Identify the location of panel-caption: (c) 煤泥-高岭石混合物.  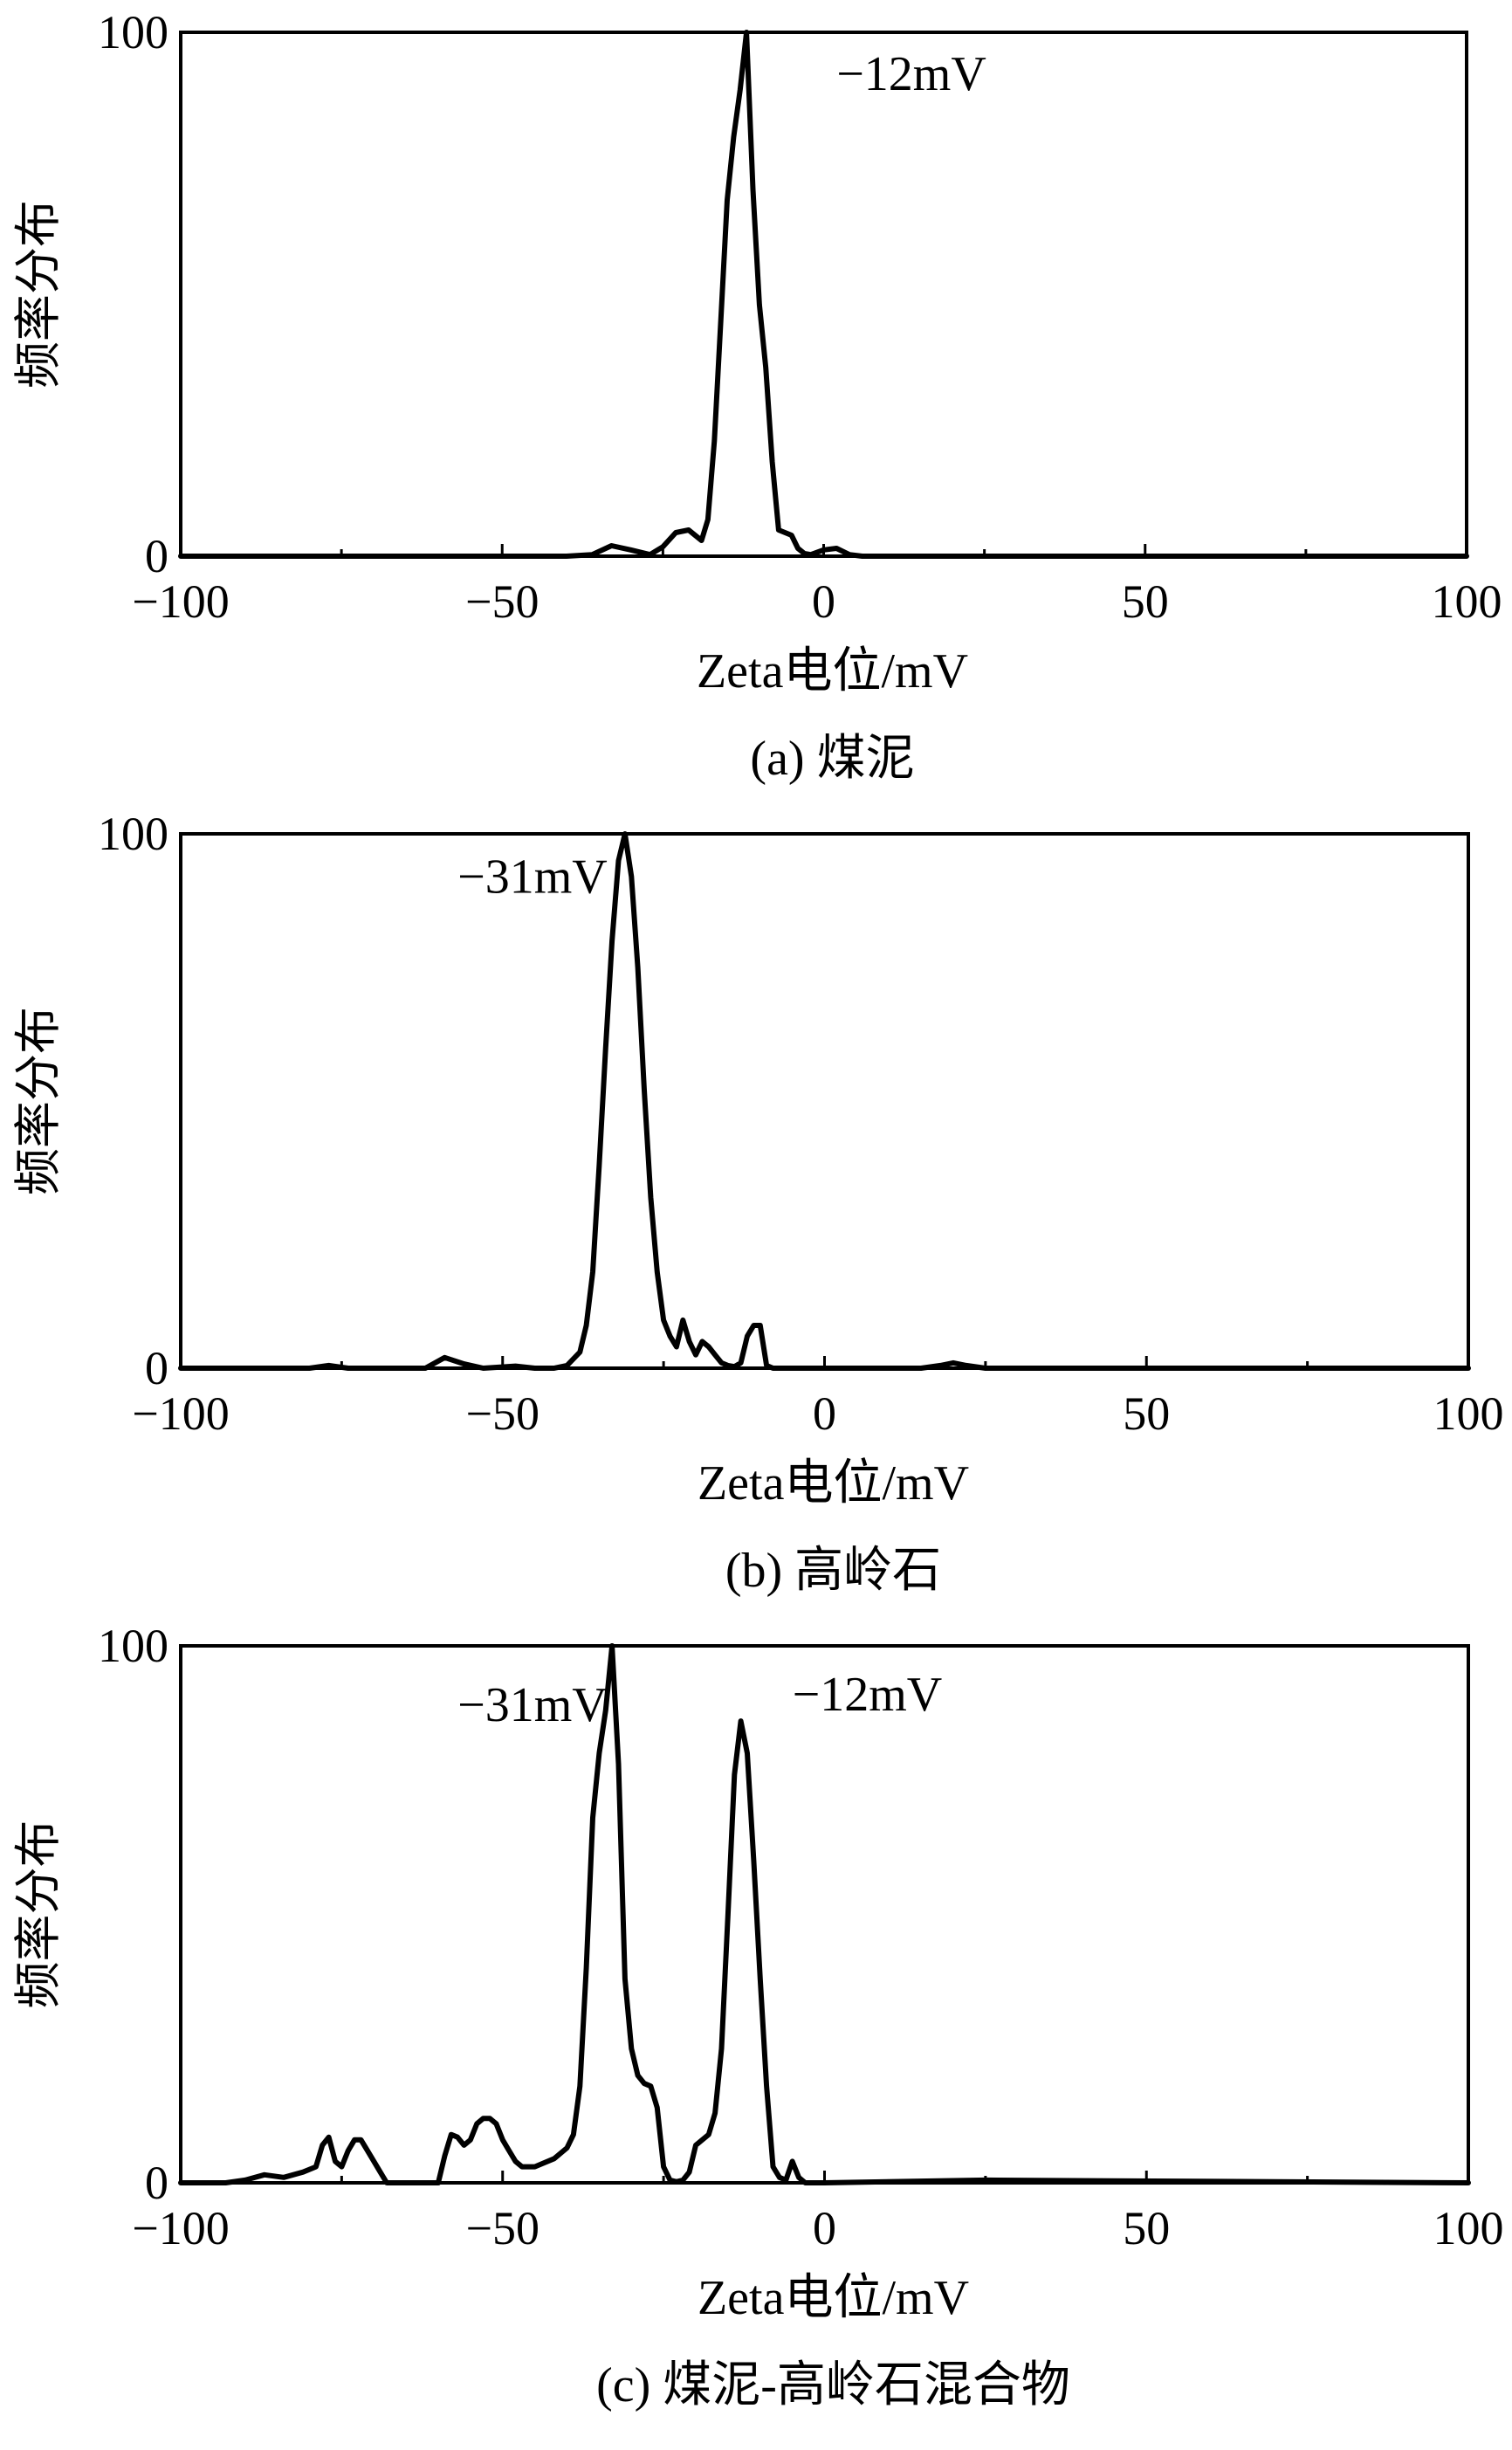
(833, 2385).